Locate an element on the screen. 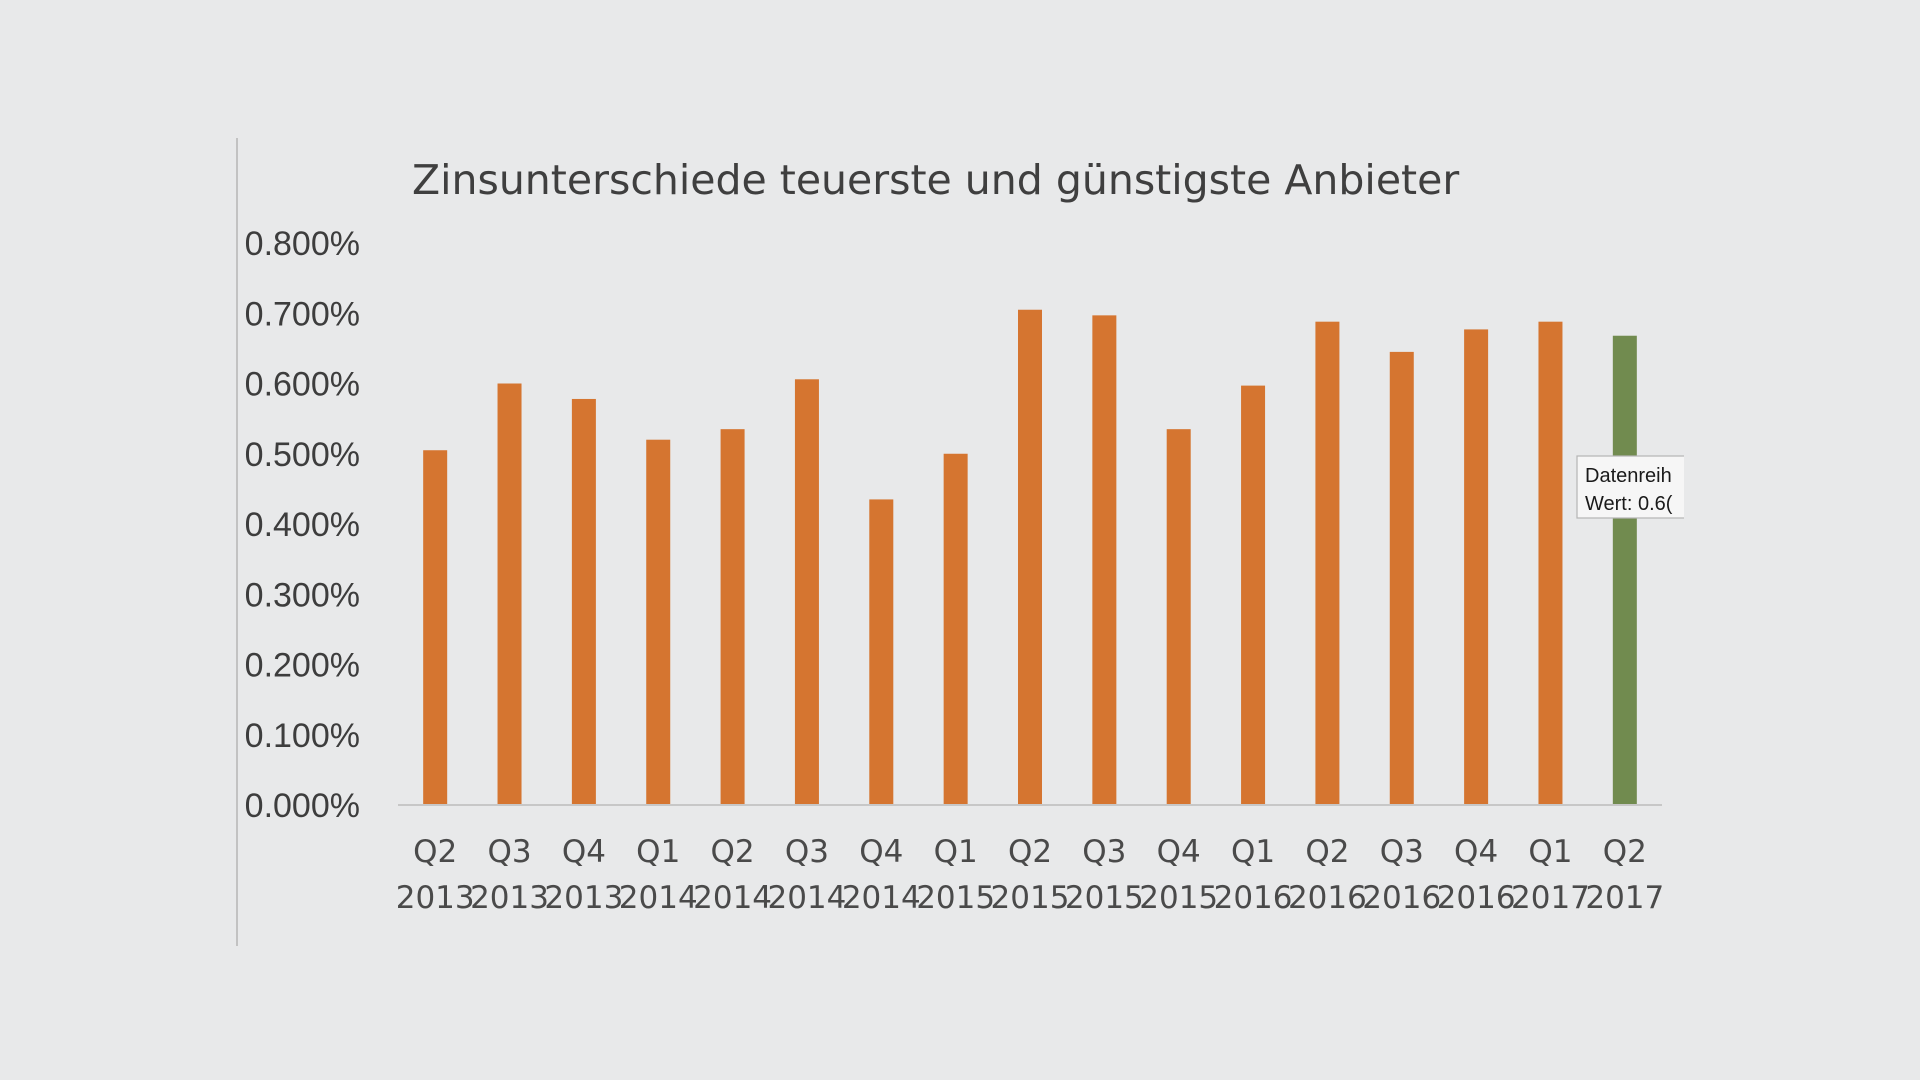  y-tick-label: 0.200% is located at coordinates (302, 666).